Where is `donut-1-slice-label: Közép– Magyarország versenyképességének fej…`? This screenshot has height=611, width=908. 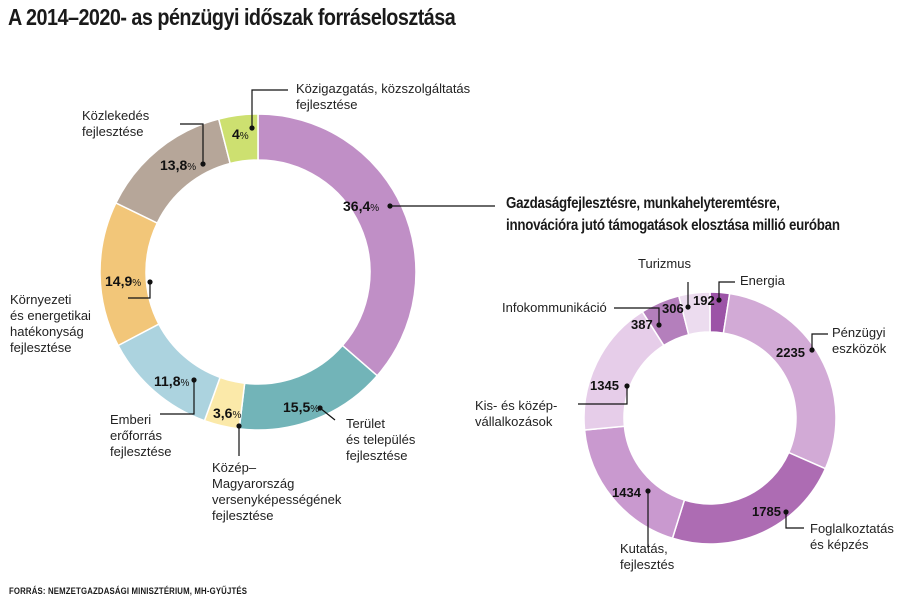 donut-1-slice-label: Közép– Magyarország versenyképességének fej… is located at coordinates (277, 491).